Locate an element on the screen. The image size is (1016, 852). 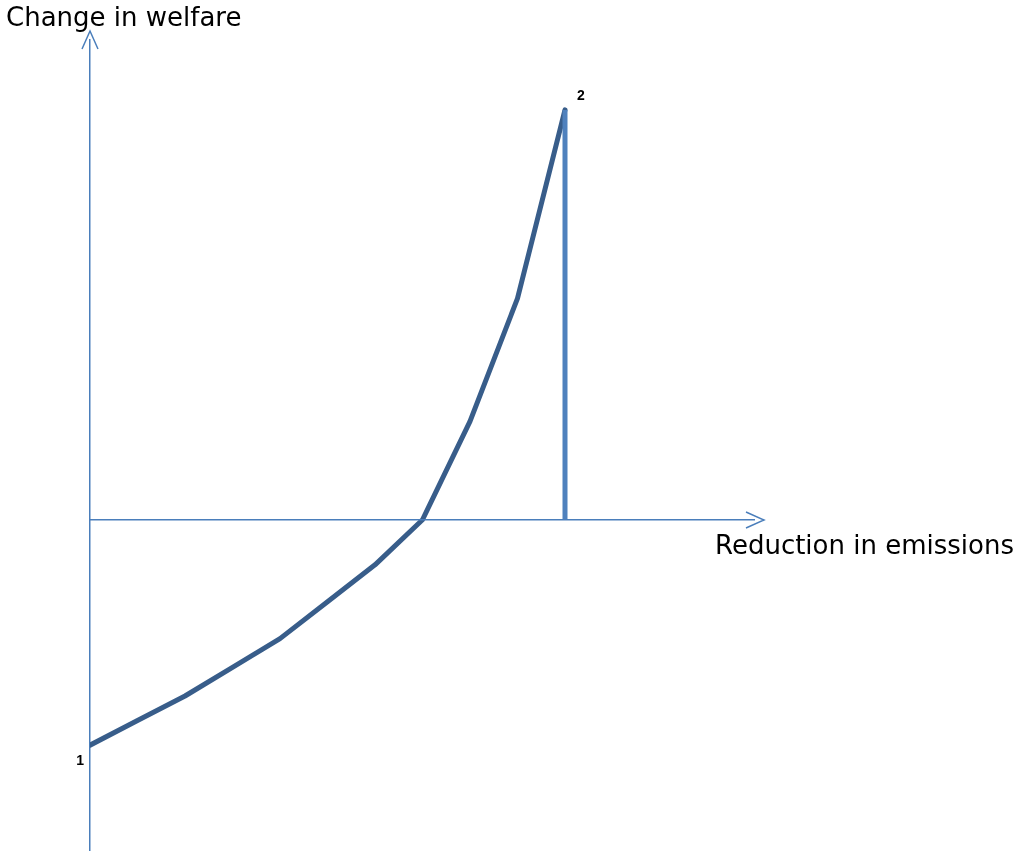
y-axis-title: Change in welfare is located at coordinates (124, 17).